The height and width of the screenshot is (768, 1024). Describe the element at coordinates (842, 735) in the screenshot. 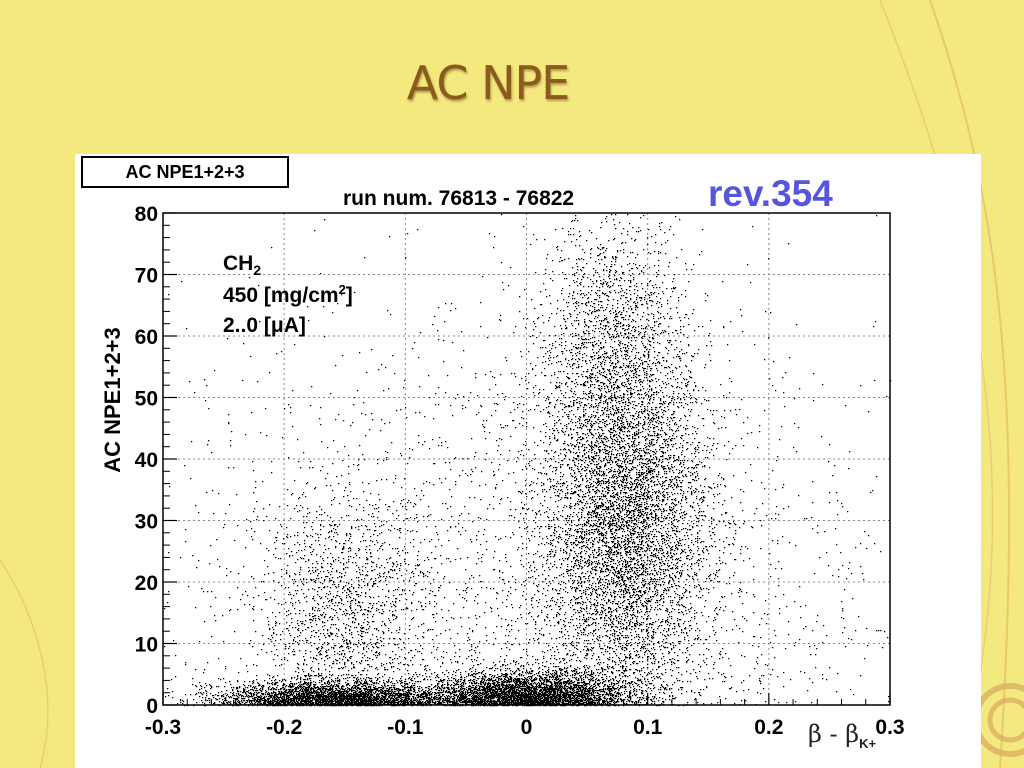

I see `x-axis-label: β - βK+` at that location.